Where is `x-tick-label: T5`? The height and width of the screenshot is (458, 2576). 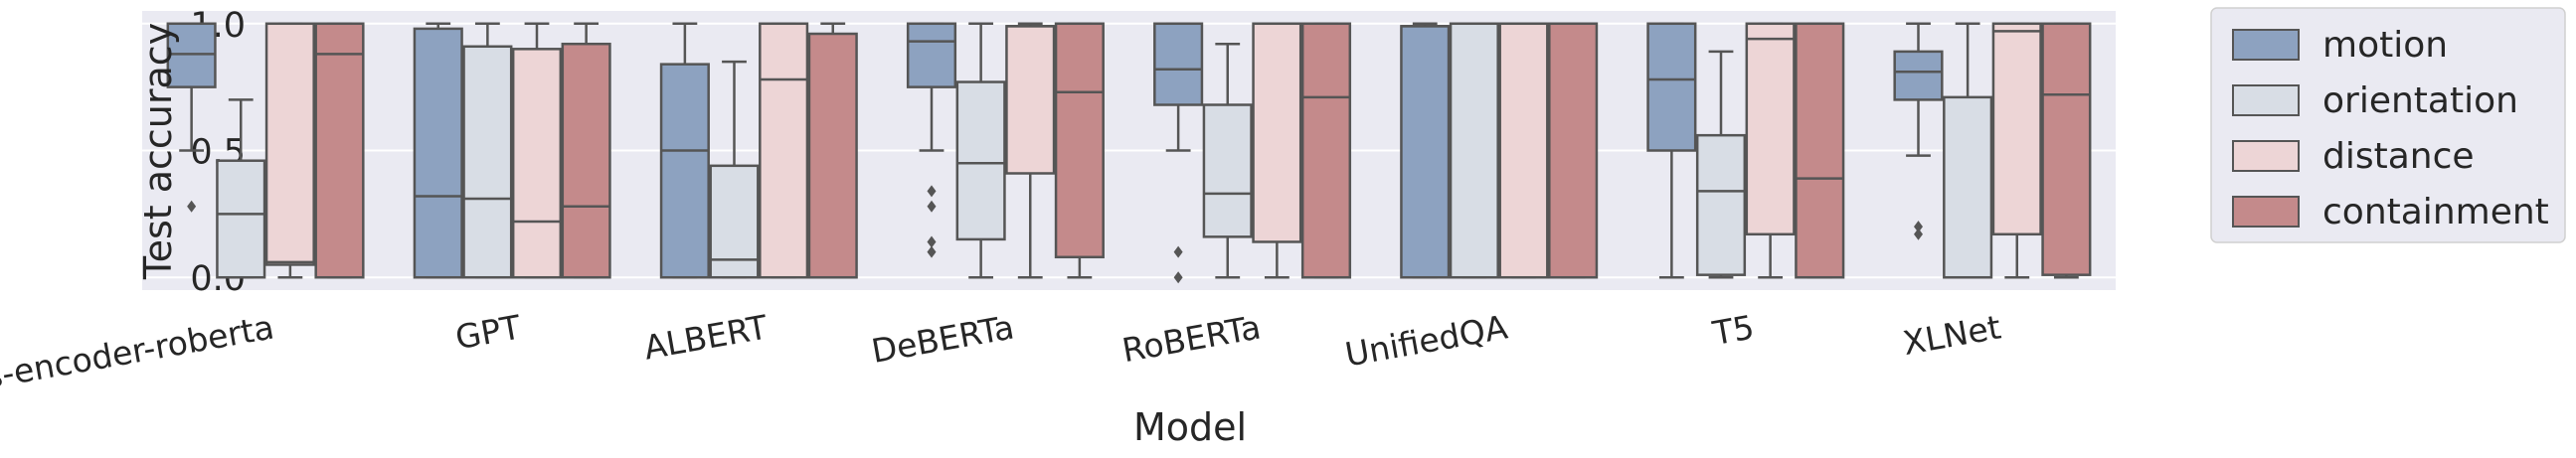
x-tick-label: T5 is located at coordinates (1733, 330).